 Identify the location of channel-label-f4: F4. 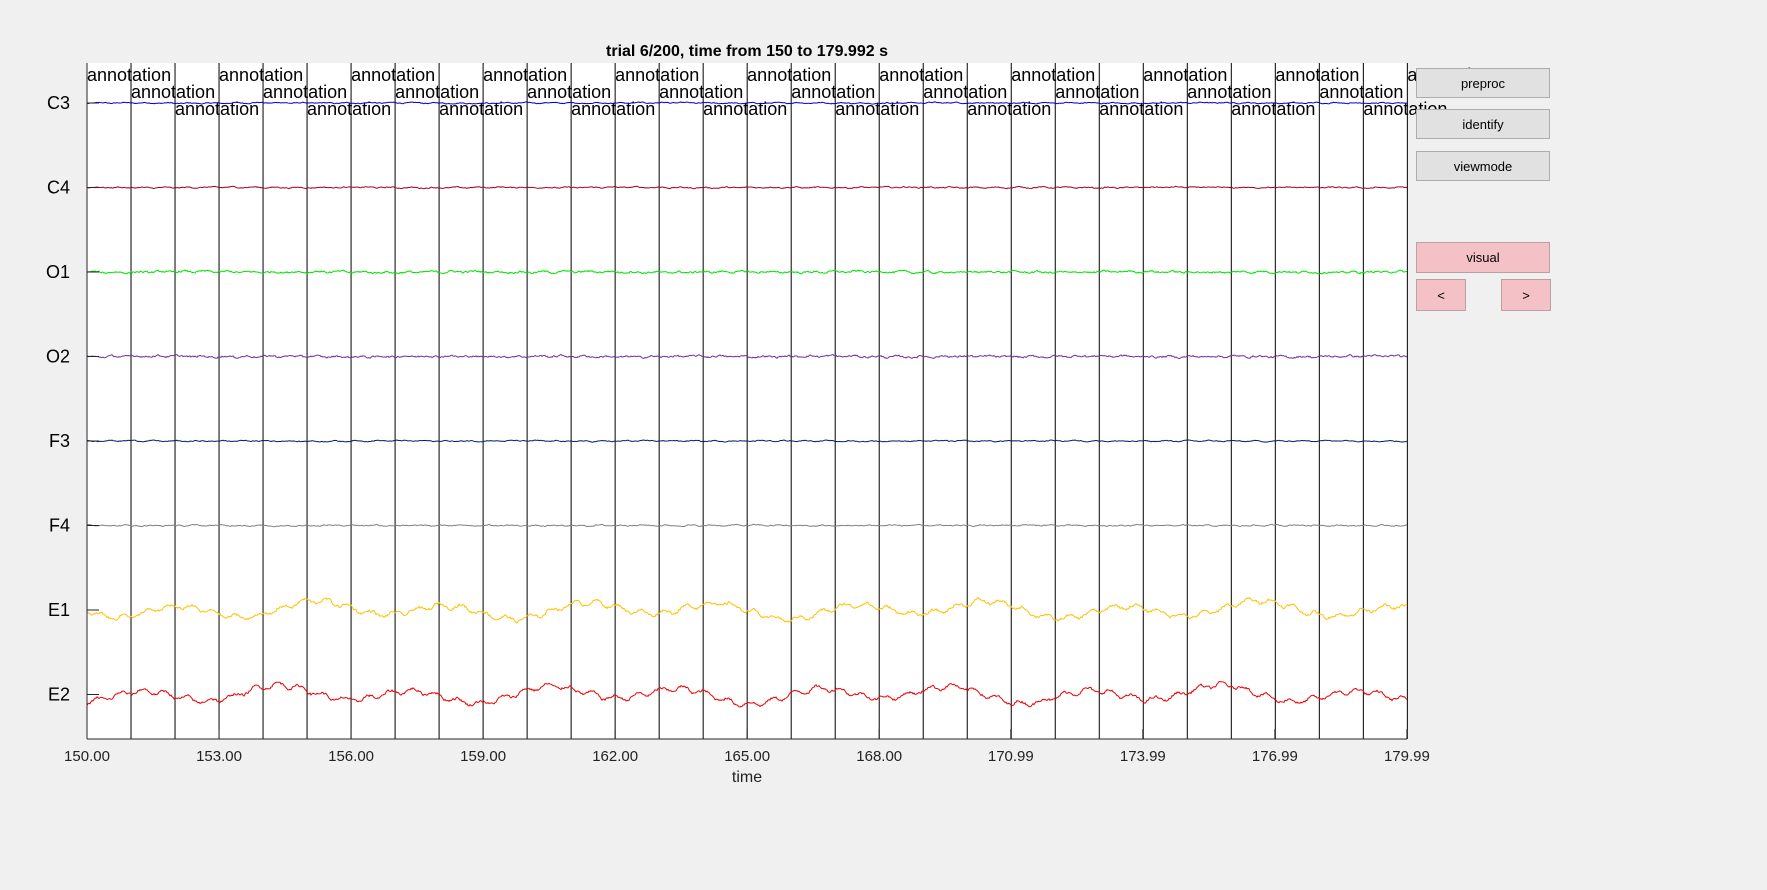
(59, 526).